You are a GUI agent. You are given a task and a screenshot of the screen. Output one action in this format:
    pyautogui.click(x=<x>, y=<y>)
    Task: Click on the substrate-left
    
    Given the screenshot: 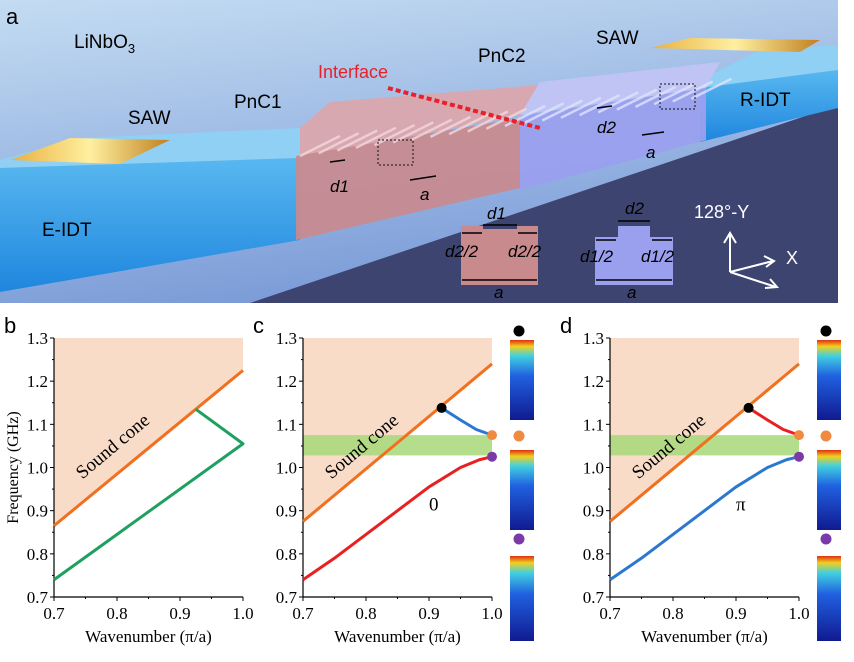 What is the action you would take?
    pyautogui.click(x=150, y=225)
    